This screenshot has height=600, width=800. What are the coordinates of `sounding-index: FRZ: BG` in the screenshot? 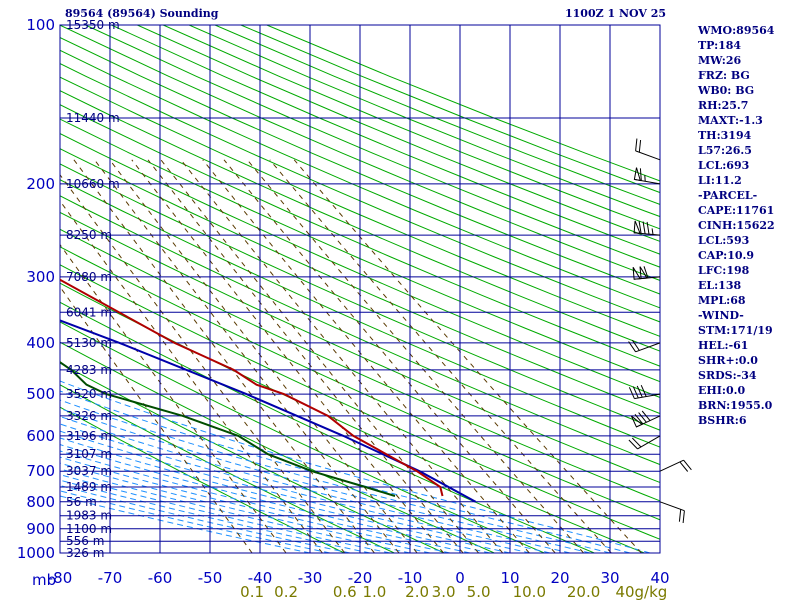 It's located at (724, 75).